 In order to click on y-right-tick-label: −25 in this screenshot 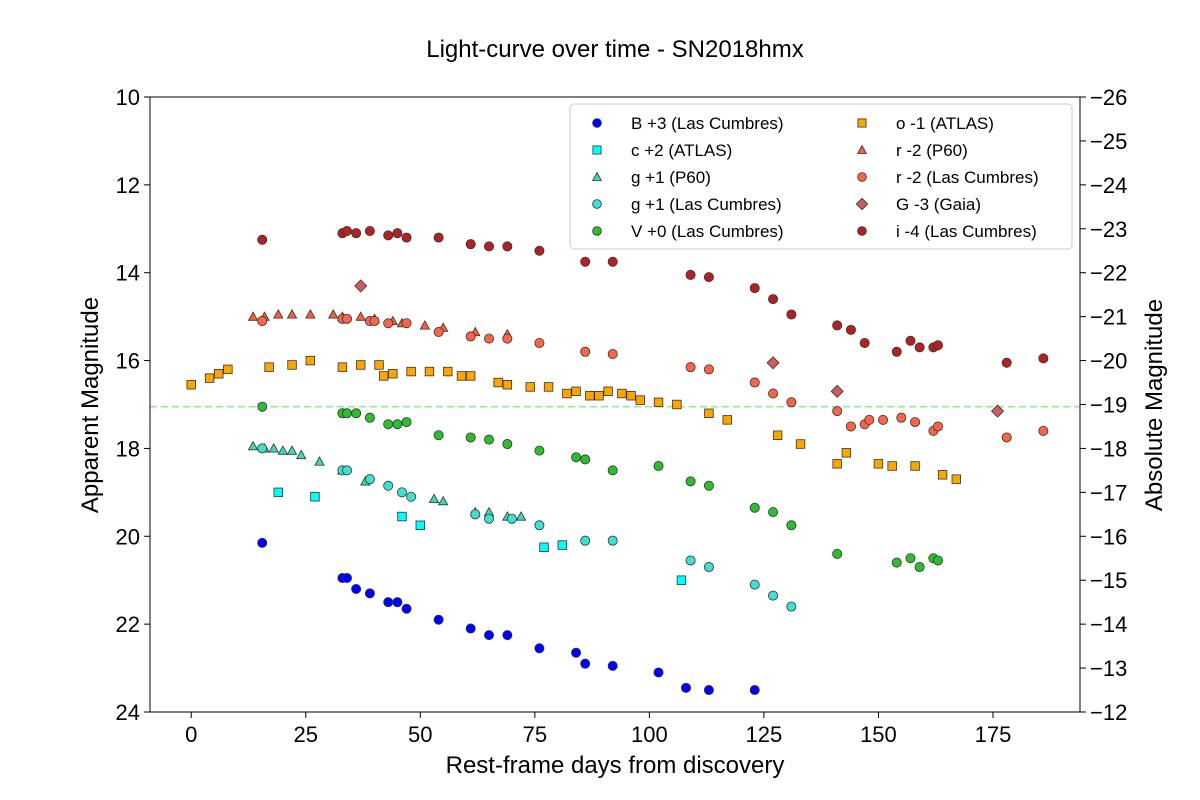, I will do `click(1108, 141)`.